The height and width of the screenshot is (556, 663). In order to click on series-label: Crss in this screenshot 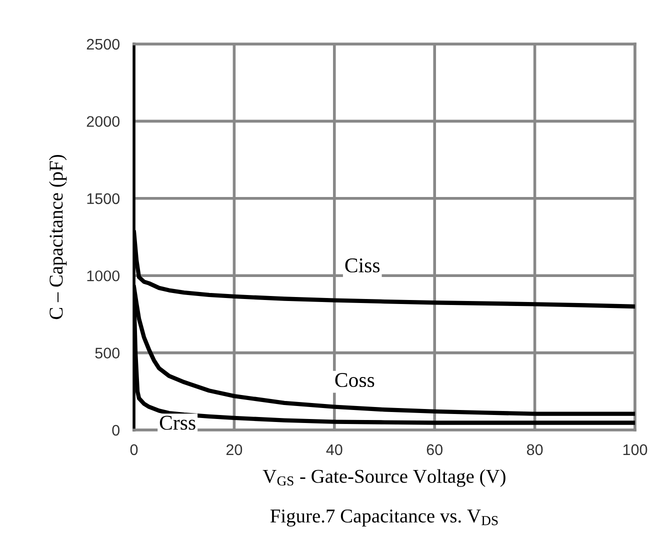, I will do `click(178, 423)`.